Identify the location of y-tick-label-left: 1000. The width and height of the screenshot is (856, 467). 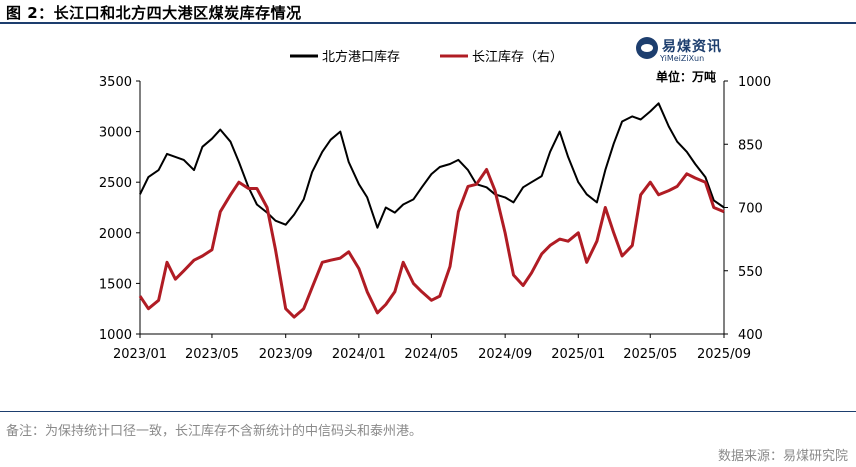
(115, 335).